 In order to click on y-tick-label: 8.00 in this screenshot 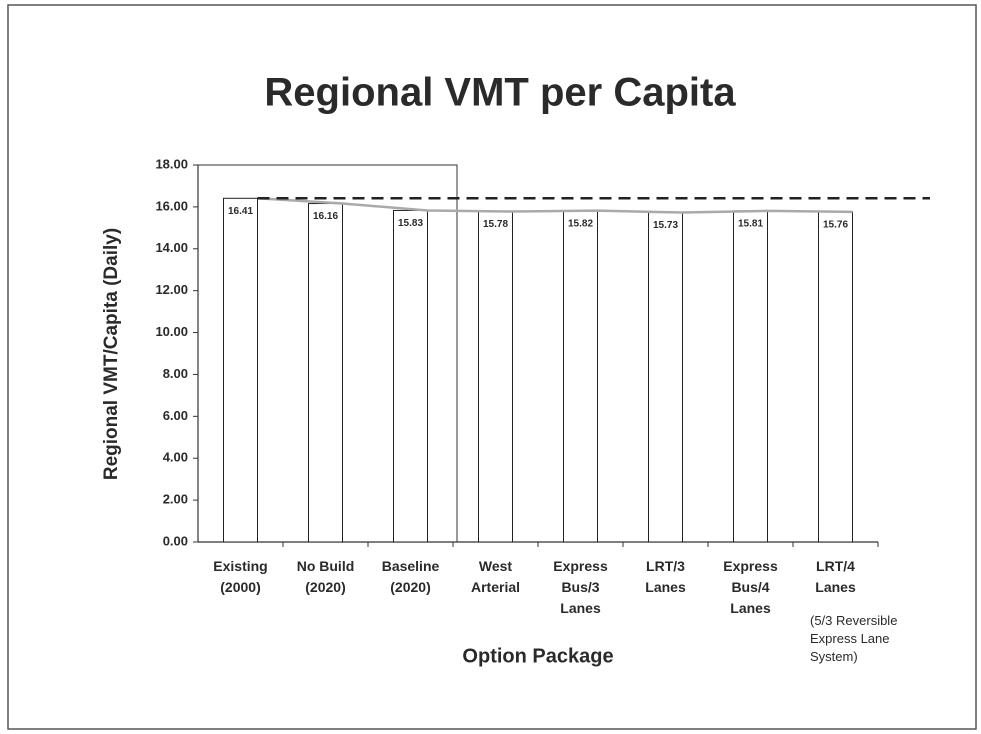, I will do `click(175, 373)`.